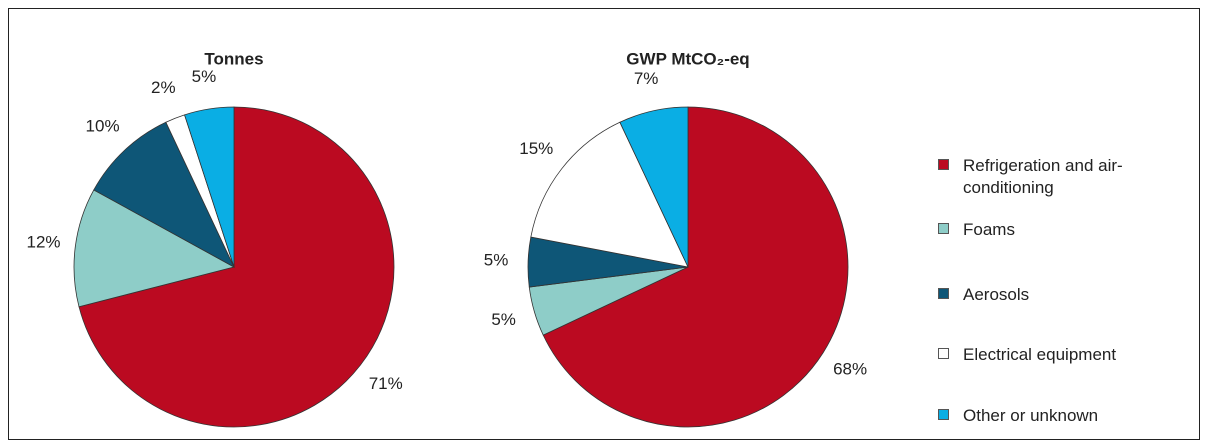 The image size is (1208, 448). I want to click on chart-title: Tonnes, so click(233, 58).